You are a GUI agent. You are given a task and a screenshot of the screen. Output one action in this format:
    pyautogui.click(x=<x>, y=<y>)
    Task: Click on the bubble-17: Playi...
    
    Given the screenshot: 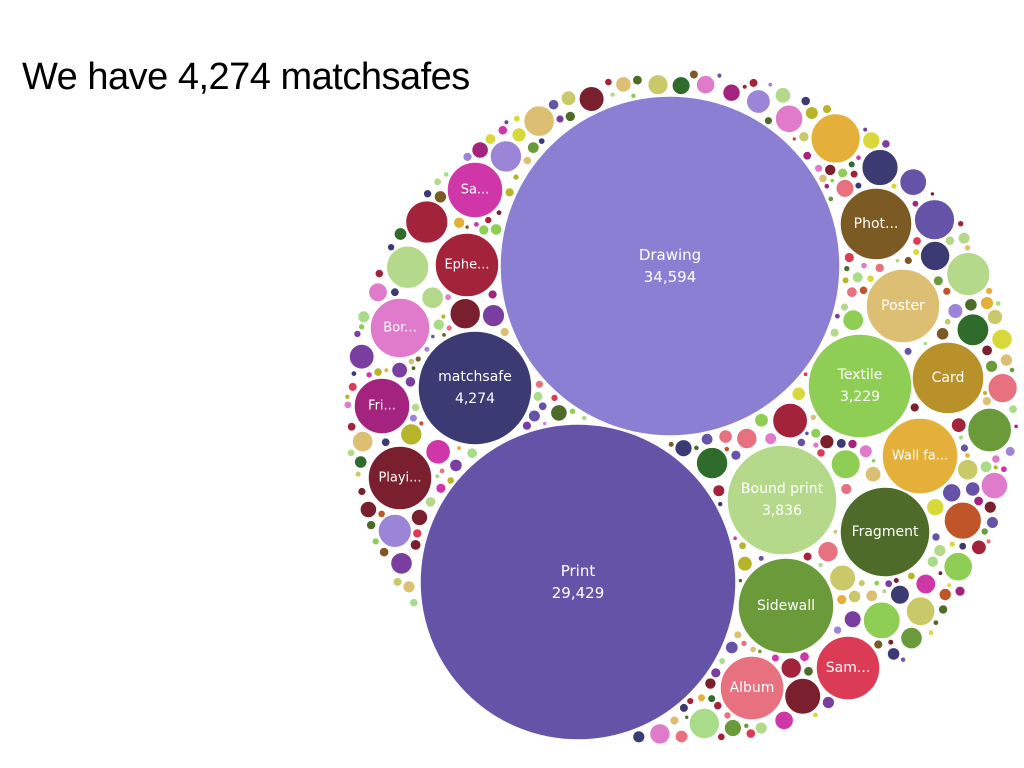 What is the action you would take?
    pyautogui.click(x=400, y=478)
    